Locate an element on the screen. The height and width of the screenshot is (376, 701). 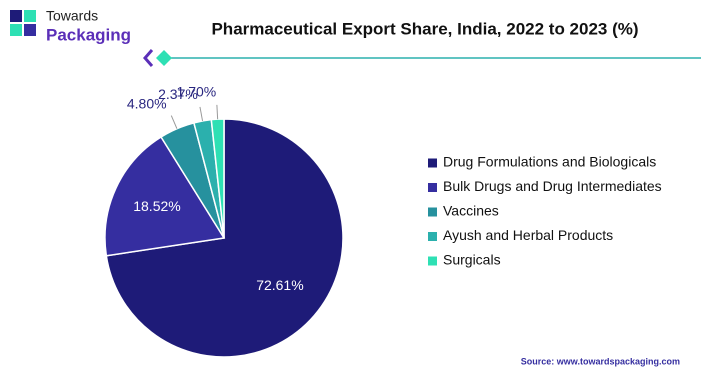
legend-label: Bulk Drugs and Drug Intermediates is located at coordinates (552, 186).